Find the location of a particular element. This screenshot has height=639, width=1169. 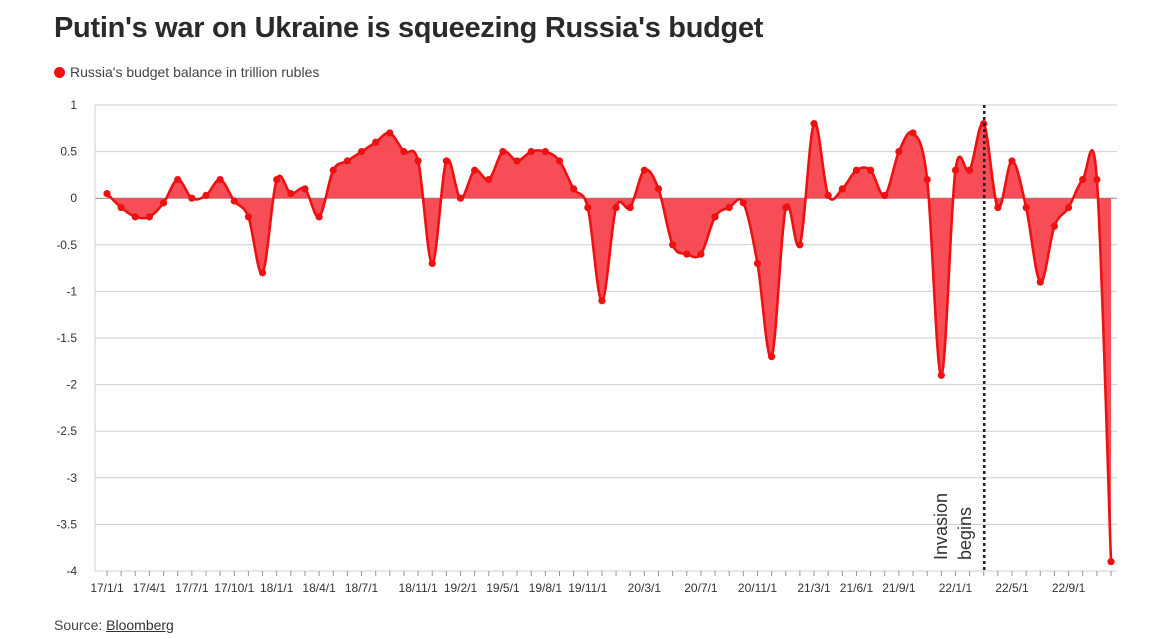

source-label: Source: is located at coordinates (78, 625).